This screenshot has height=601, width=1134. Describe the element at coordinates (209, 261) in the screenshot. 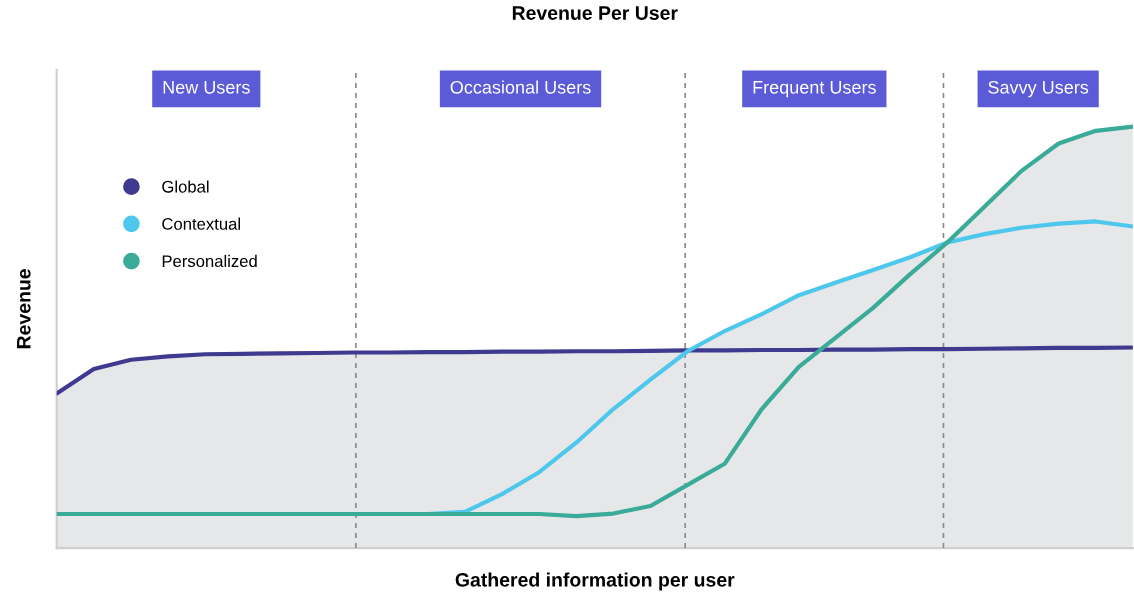

I see `legend-label: Personalized` at that location.